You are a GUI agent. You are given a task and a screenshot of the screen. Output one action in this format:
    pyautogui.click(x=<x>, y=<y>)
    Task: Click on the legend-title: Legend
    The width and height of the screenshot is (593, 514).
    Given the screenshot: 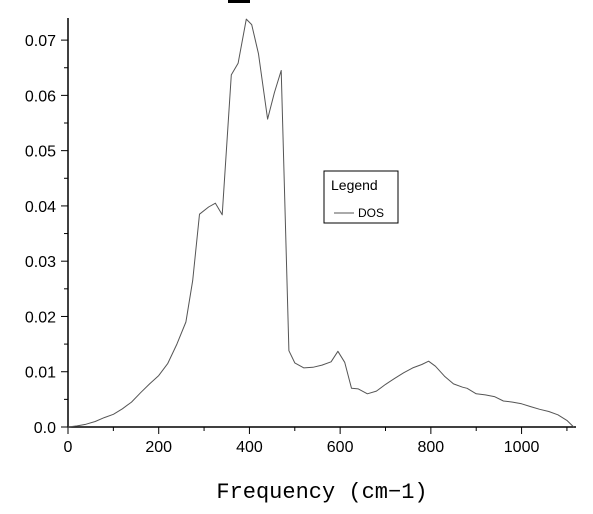 What is the action you would take?
    pyautogui.click(x=354, y=185)
    